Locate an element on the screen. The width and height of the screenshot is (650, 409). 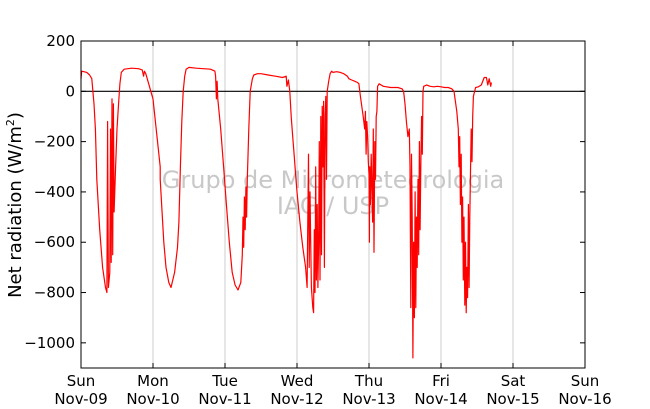
x-tick-label-date-0: Nov-09 is located at coordinates (80, 399).